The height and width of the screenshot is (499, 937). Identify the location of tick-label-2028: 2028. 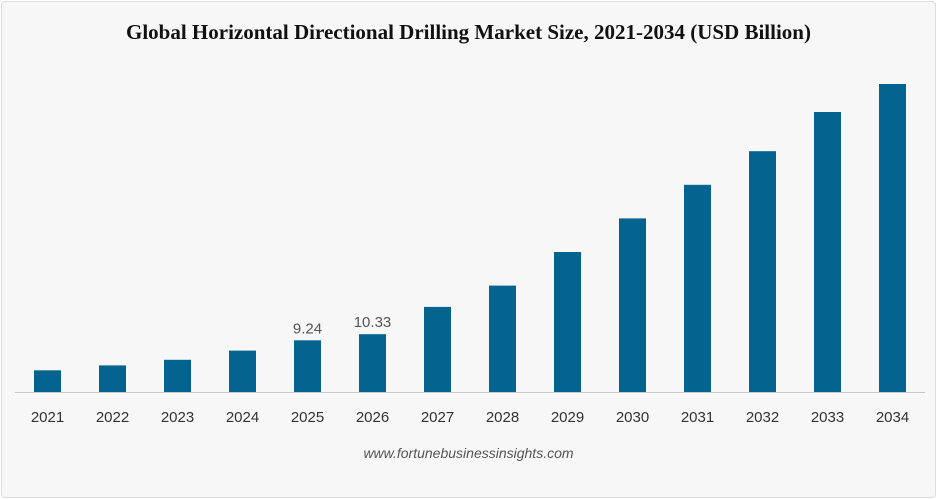
(502, 417).